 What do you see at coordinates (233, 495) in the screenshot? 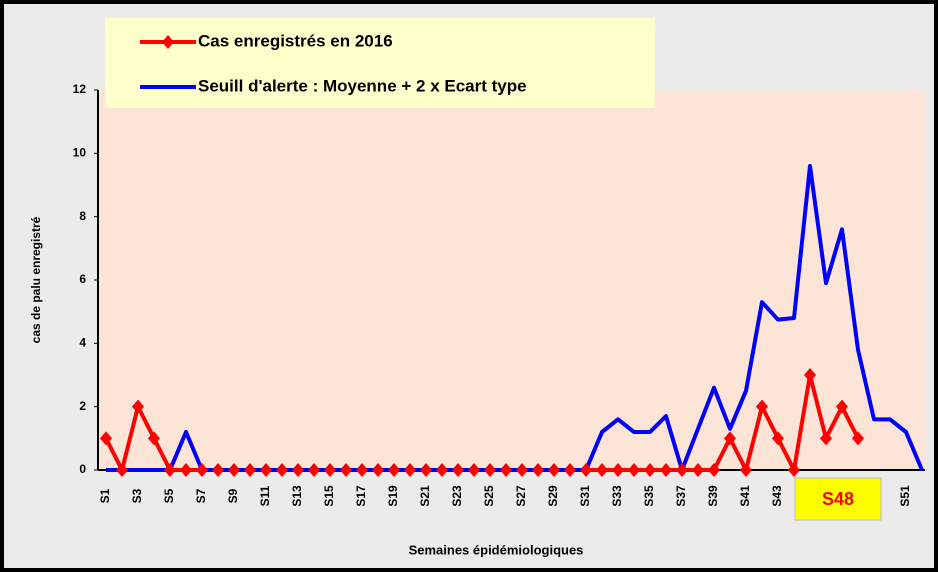
I see `x-tick-label: S9` at bounding box center [233, 495].